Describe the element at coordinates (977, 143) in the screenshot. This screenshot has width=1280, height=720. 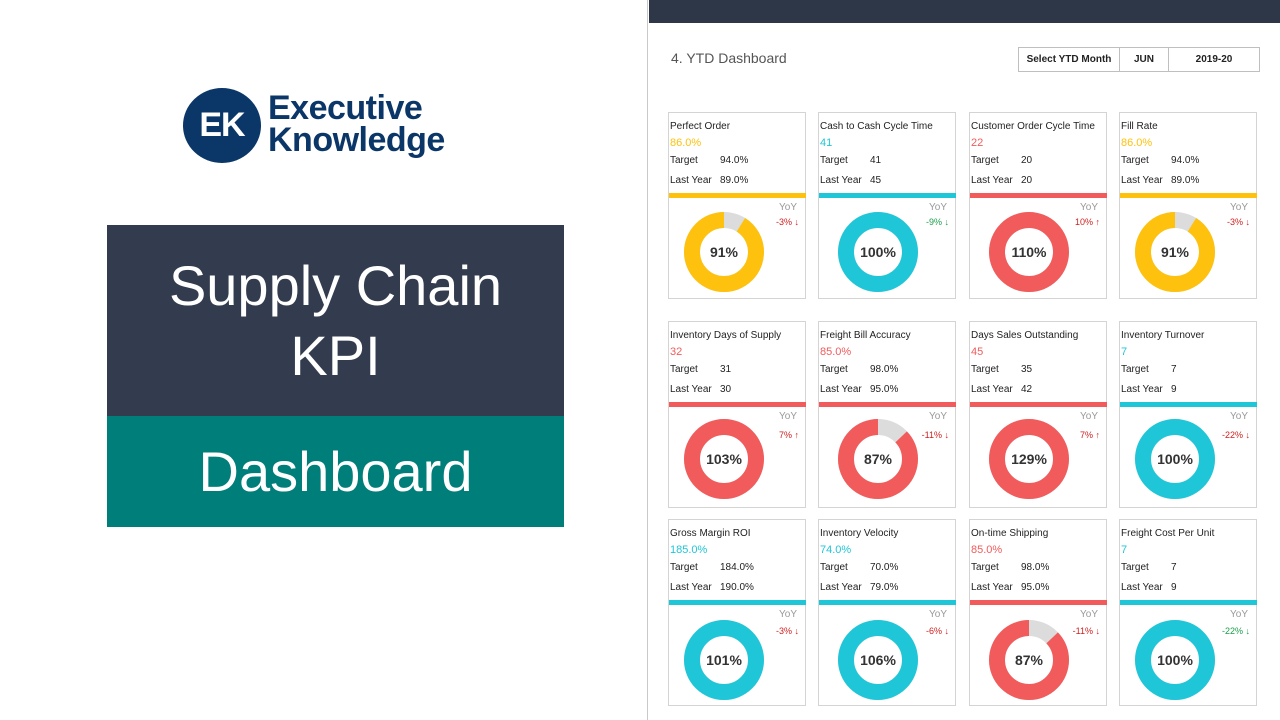
I see `kpi-actual-value: 22` at that location.